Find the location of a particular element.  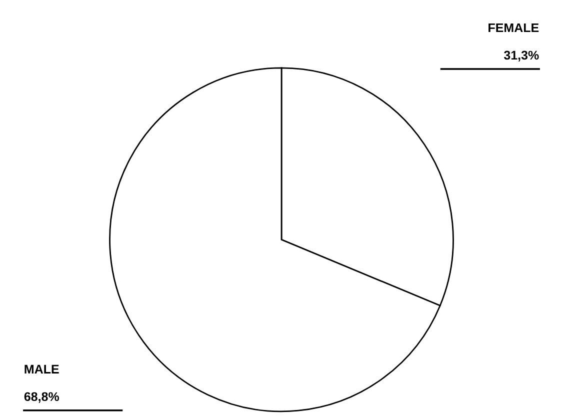

slice-label: FEMALE is located at coordinates (513, 27).